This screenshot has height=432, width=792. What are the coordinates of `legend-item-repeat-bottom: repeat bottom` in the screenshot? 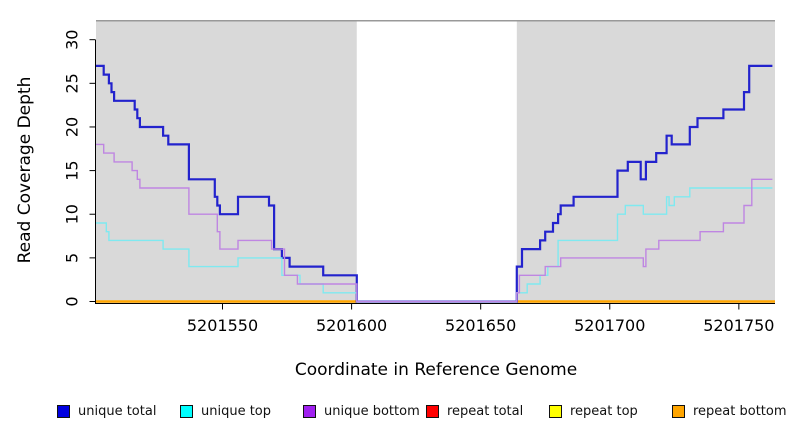 It's located at (729, 411).